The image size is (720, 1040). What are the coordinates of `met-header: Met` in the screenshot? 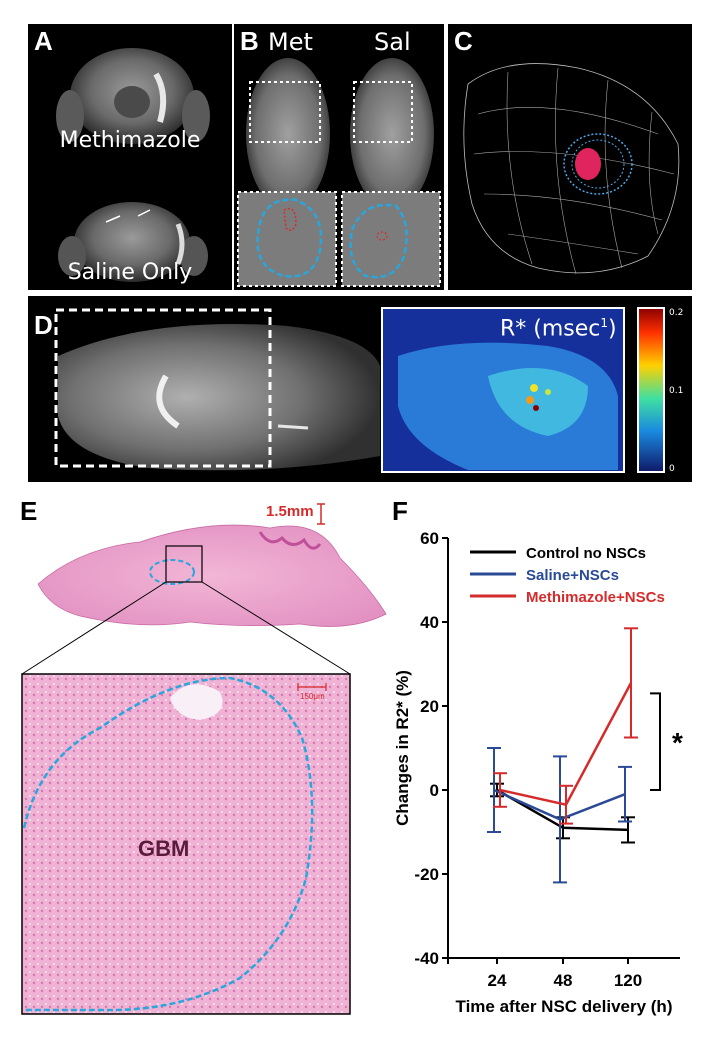 It's located at (290, 42).